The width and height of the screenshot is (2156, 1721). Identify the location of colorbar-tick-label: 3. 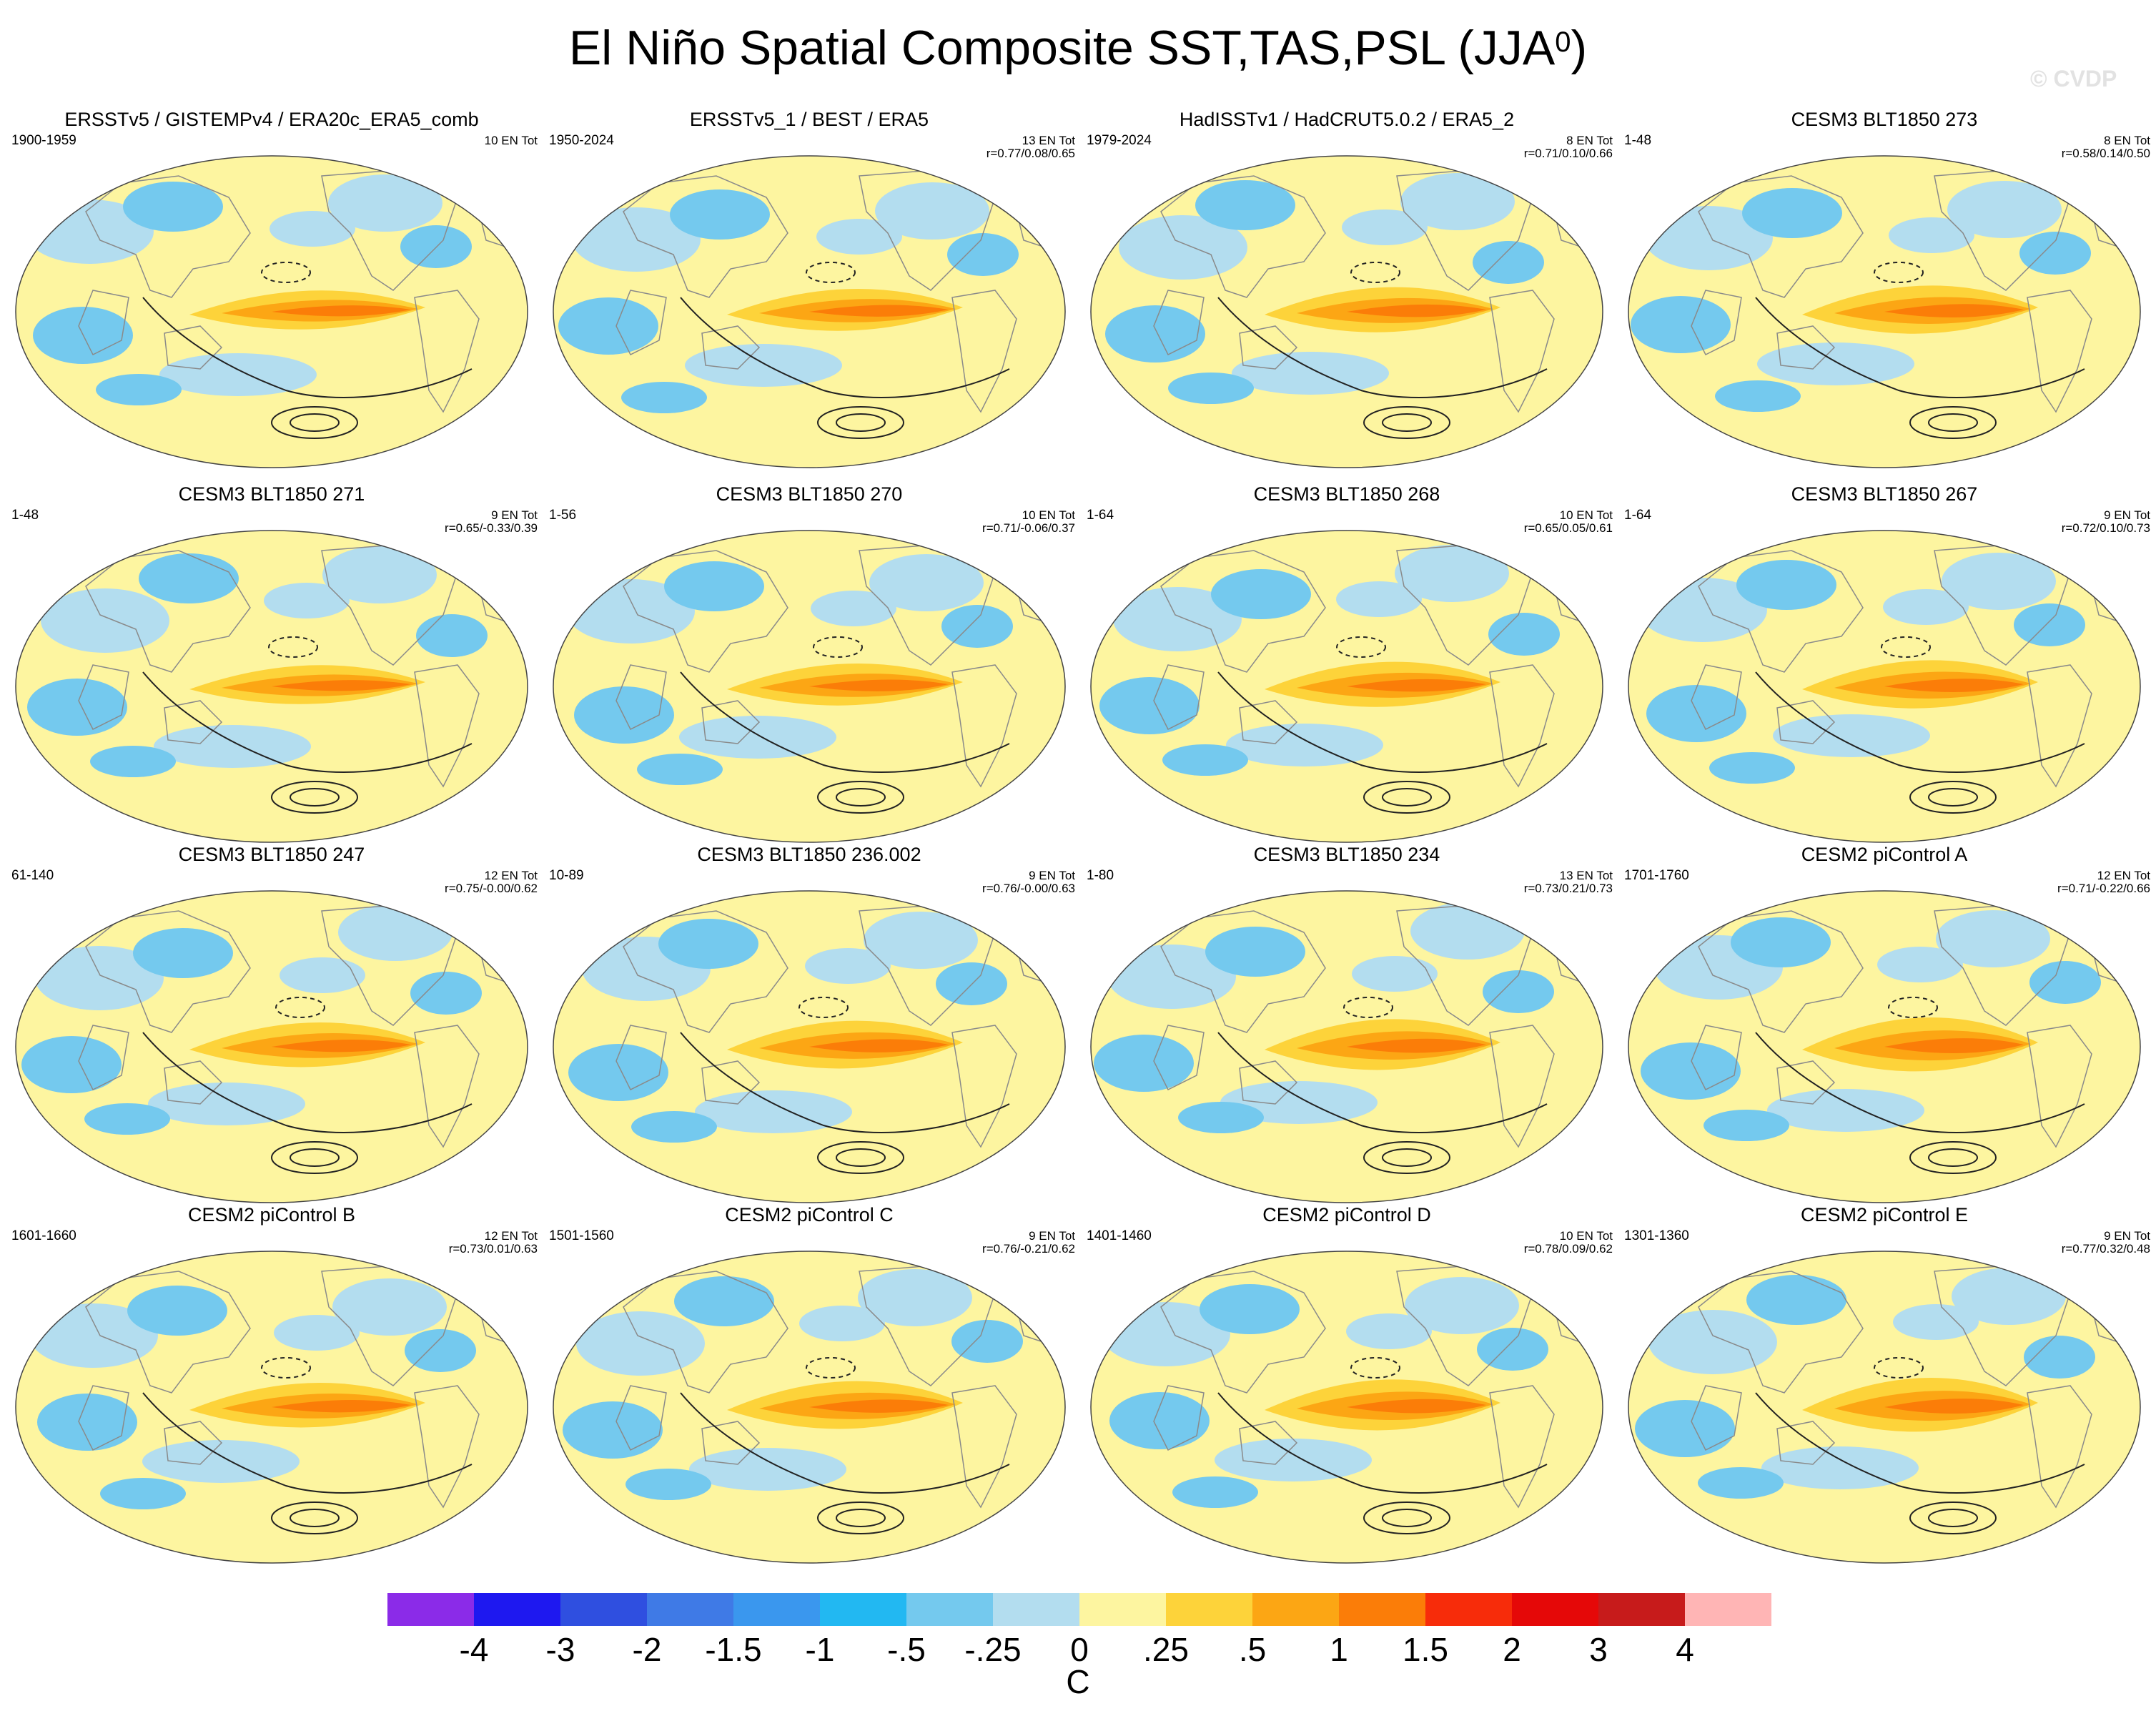
(1598, 1649).